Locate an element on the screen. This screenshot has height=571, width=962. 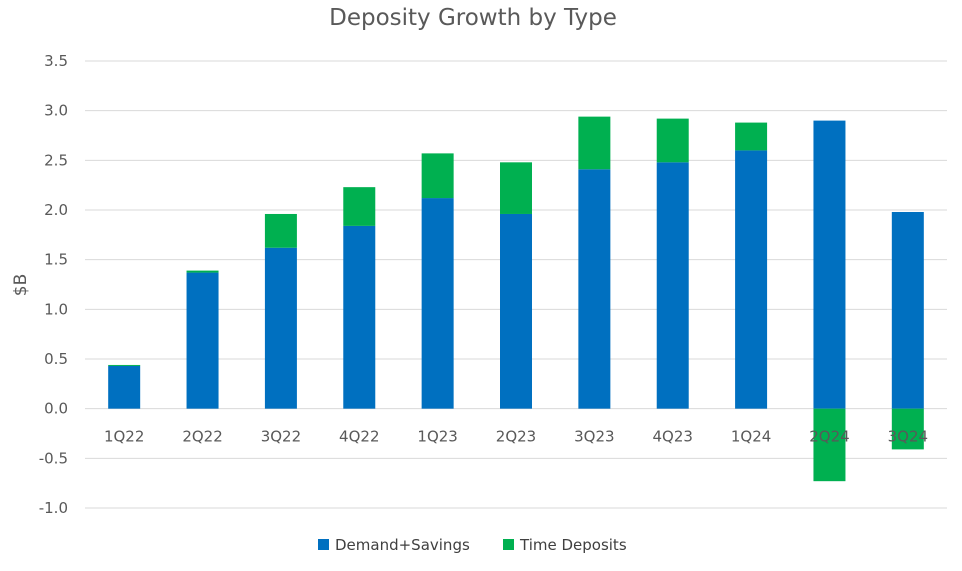
bar-demand-savings-3q22 is located at coordinates (280, 328).